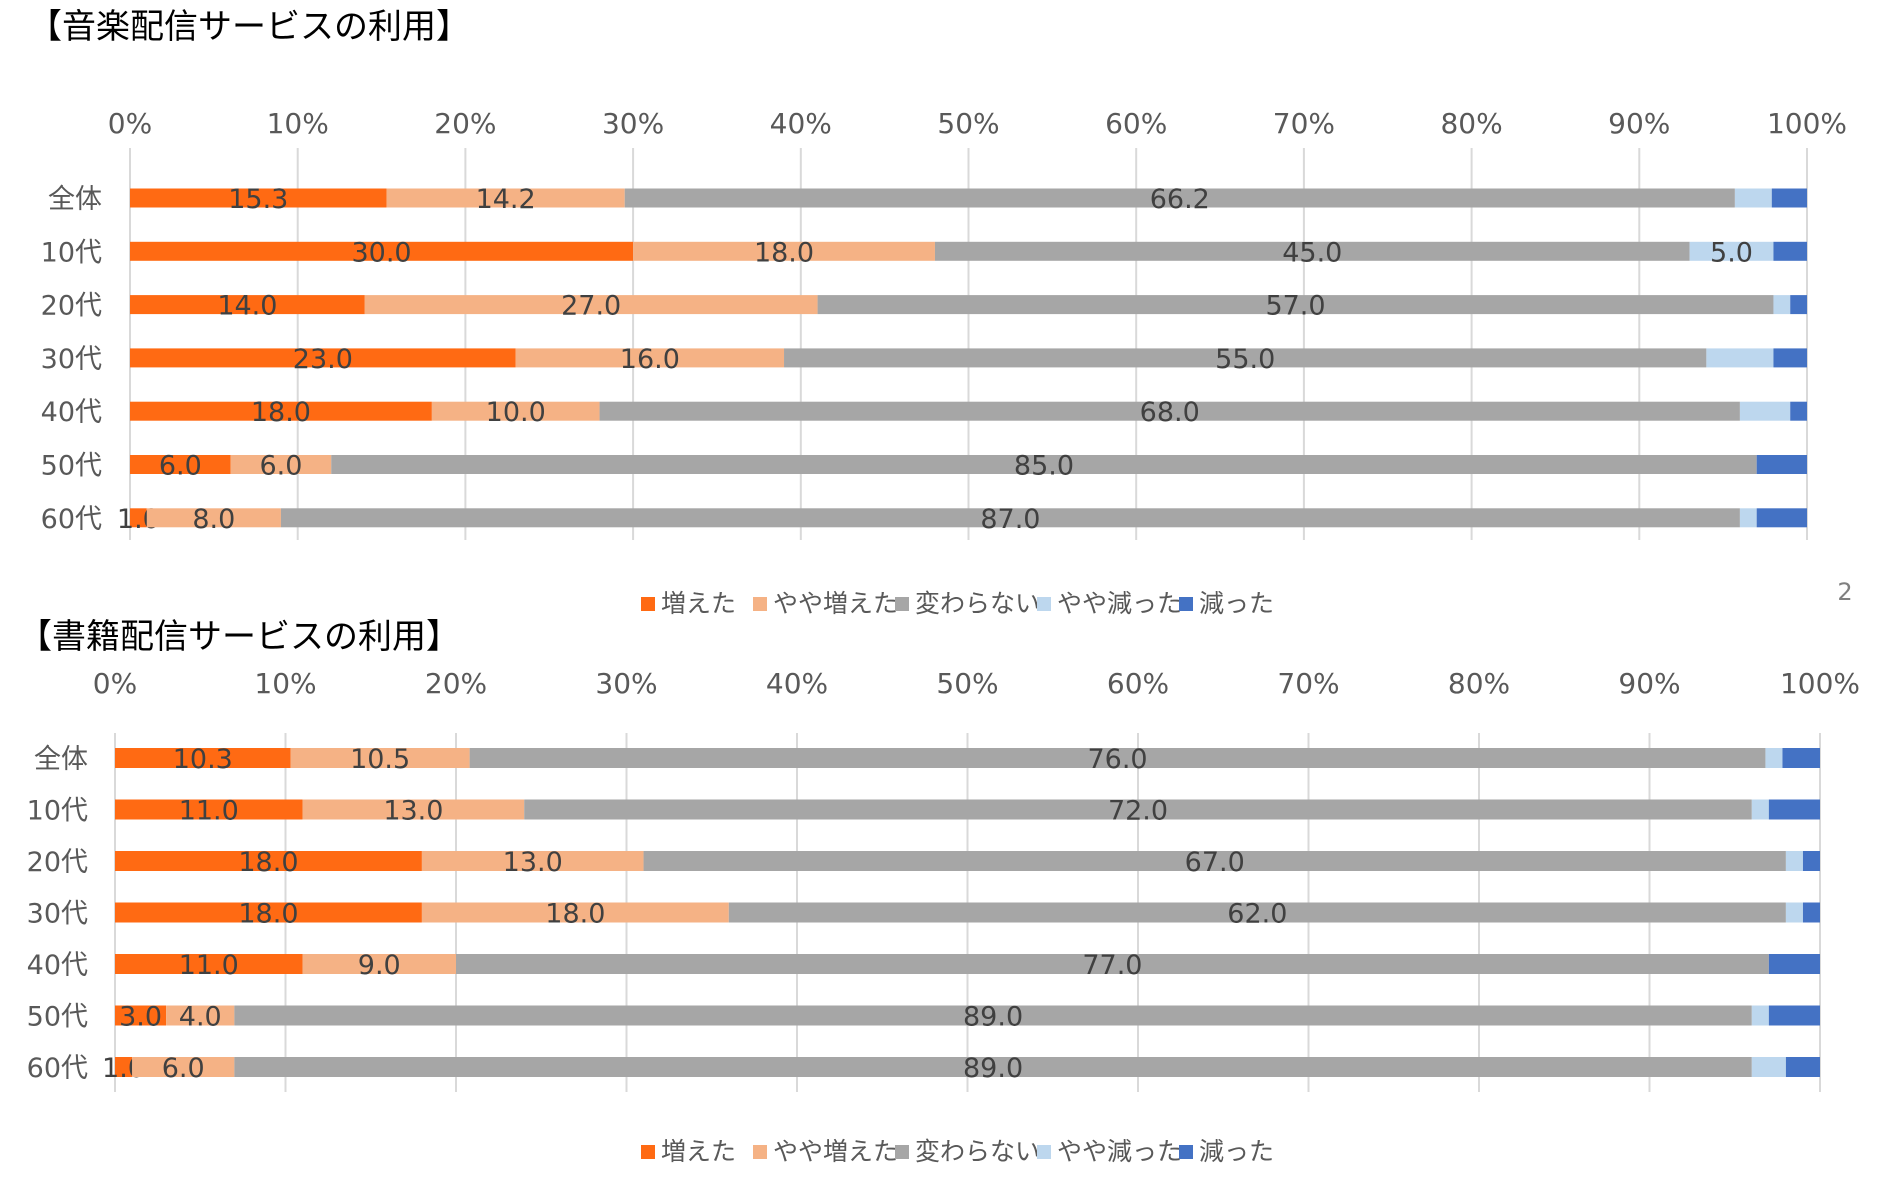 The height and width of the screenshot is (1195, 1904). Describe the element at coordinates (1236, 603) in the screenshot. I see `legend-label: 減った` at that location.